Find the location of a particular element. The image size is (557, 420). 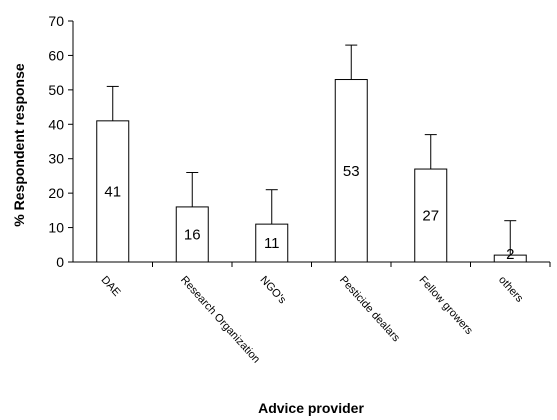

x-tick-label: NGO's is located at coordinates (273, 290).